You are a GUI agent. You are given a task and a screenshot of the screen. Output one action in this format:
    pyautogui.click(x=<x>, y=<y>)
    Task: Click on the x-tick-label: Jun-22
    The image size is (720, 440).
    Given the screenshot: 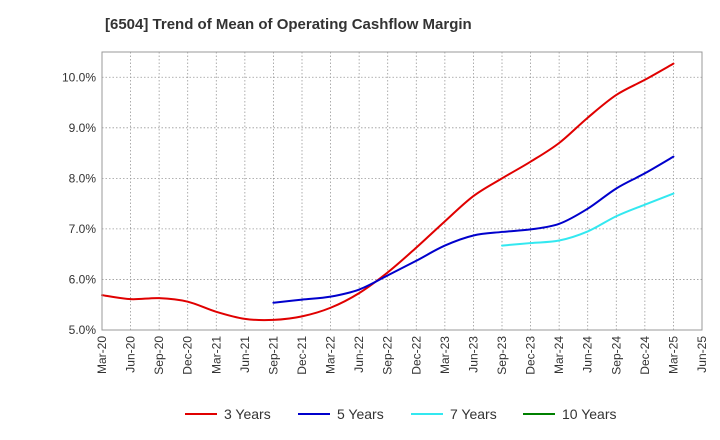 What is the action you would take?
    pyautogui.click(x=359, y=354)
    